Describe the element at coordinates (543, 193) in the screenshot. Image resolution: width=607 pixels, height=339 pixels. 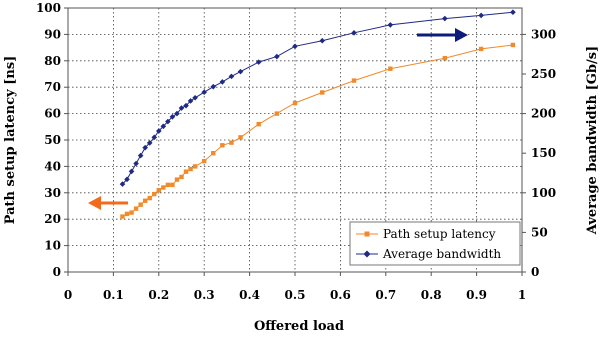
I see `y-right-tick-label: 100` at that location.